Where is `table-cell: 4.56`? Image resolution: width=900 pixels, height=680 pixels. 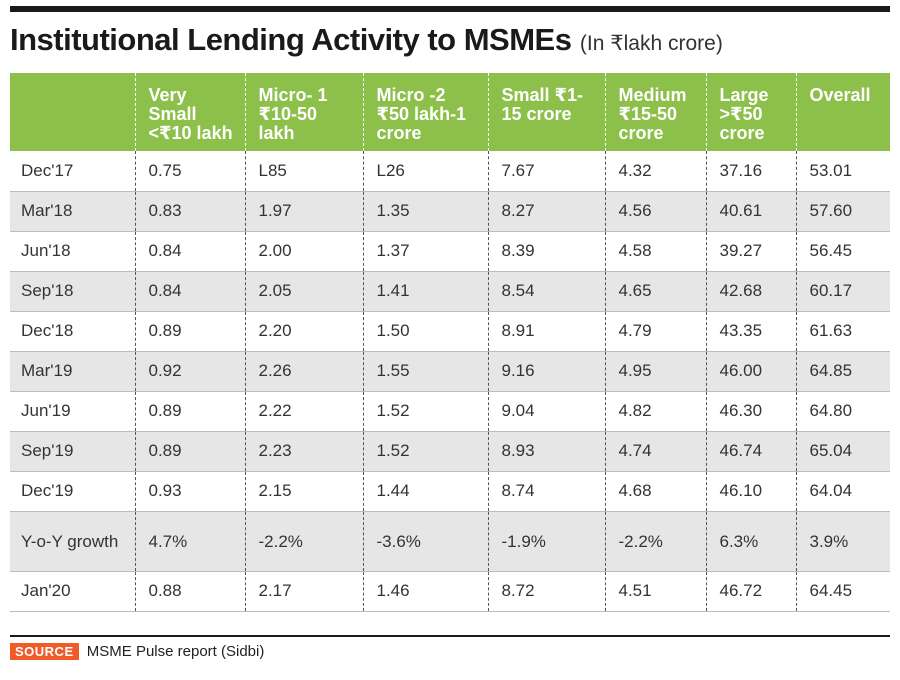
table-cell: 4.56 is located at coordinates (655, 211).